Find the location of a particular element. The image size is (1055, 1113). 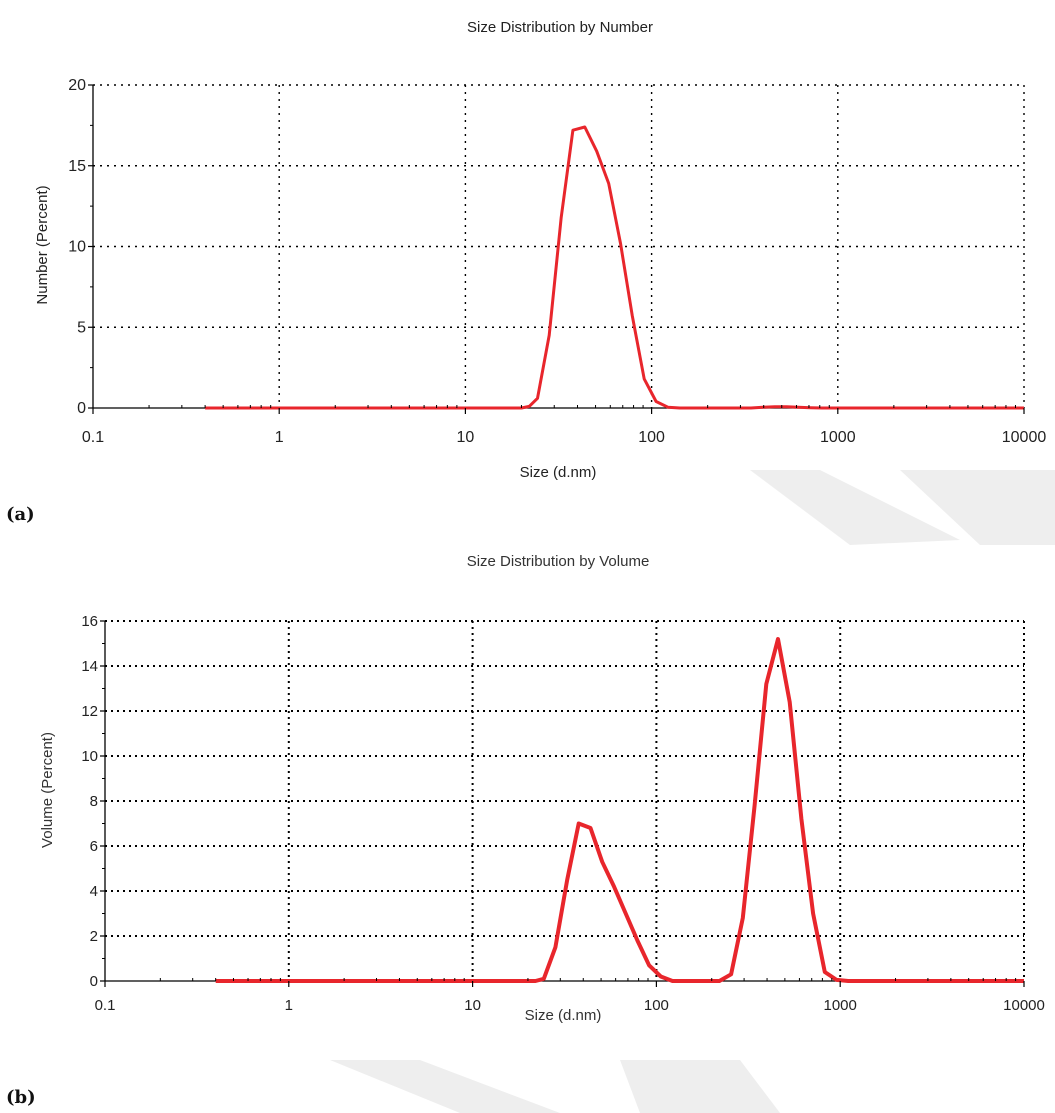

y-tick-label: 4 is located at coordinates (94, 891).